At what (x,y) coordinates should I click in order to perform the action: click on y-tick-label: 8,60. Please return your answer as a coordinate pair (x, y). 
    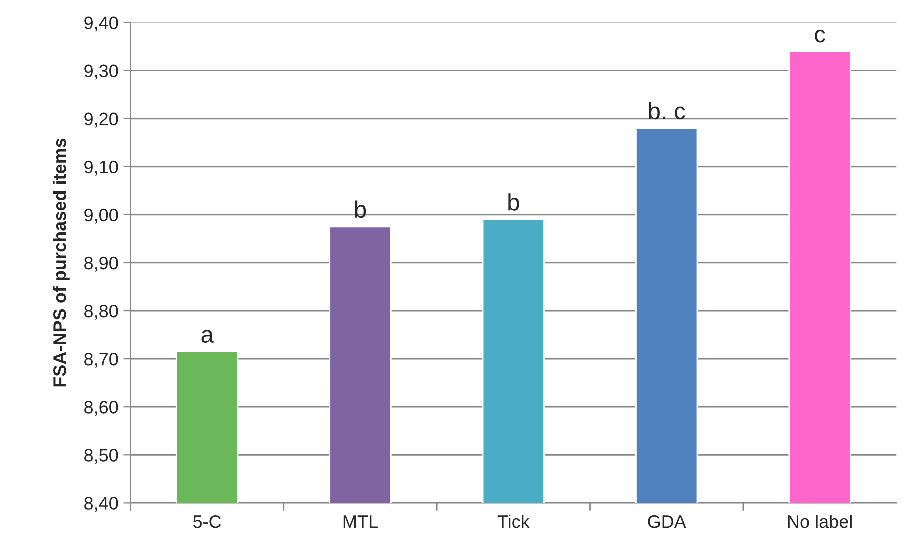
    Looking at the image, I should click on (101, 408).